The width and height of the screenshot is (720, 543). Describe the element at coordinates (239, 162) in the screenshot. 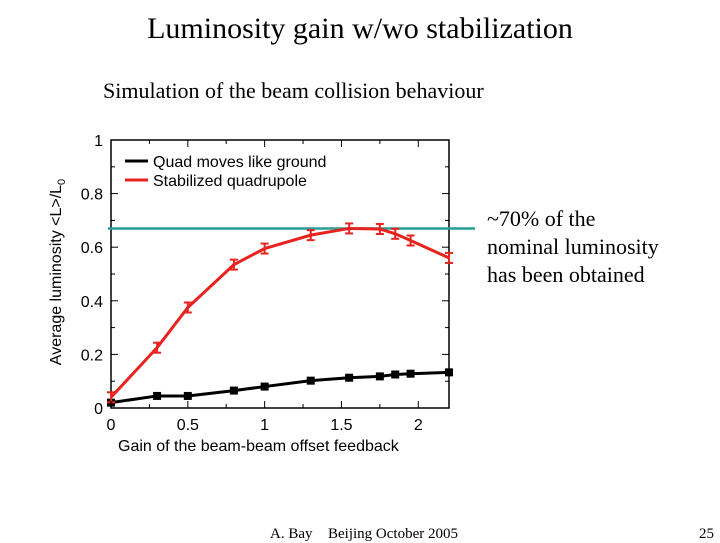

I see `legend-label: Quad moves like ground` at that location.